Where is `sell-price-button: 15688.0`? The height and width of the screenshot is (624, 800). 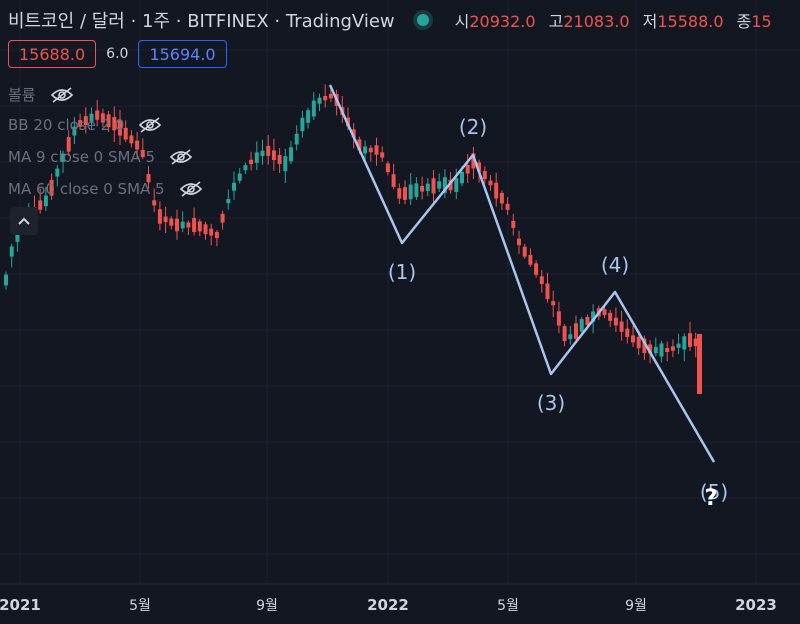 sell-price-button: 15688.0 is located at coordinates (52, 54).